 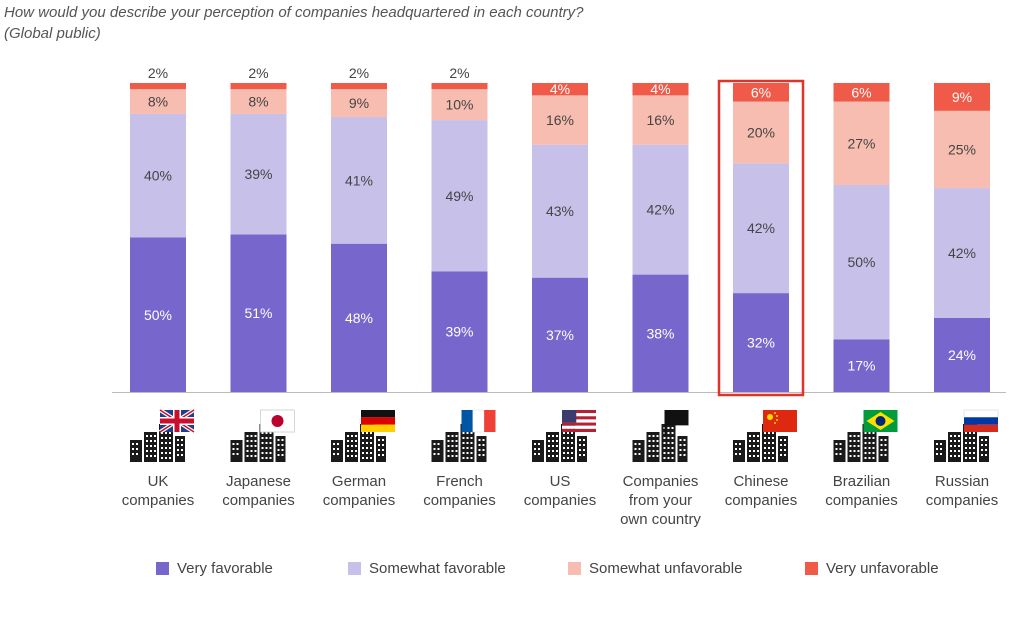 I want to click on bar-russian-companies-very-favorable, so click(x=962, y=354).